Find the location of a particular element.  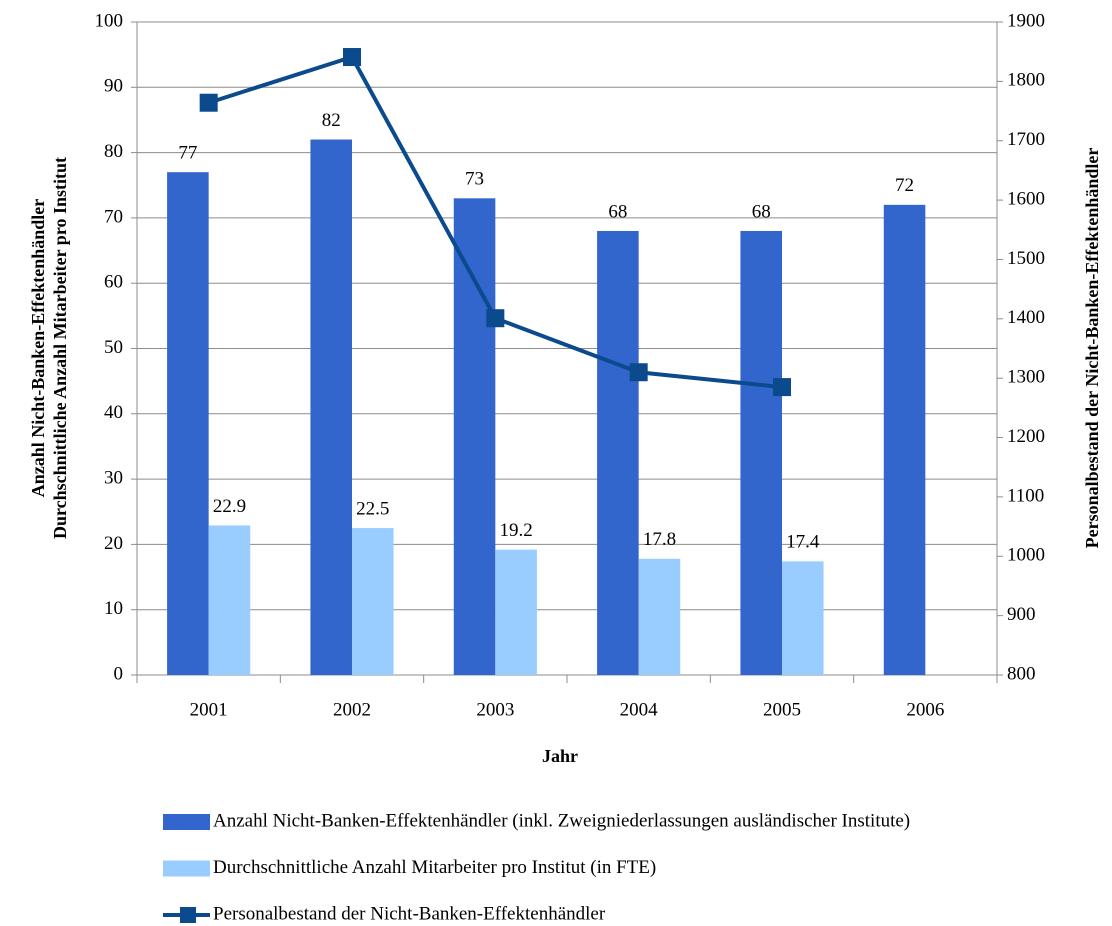

data-label: 22.5 is located at coordinates (372, 508).